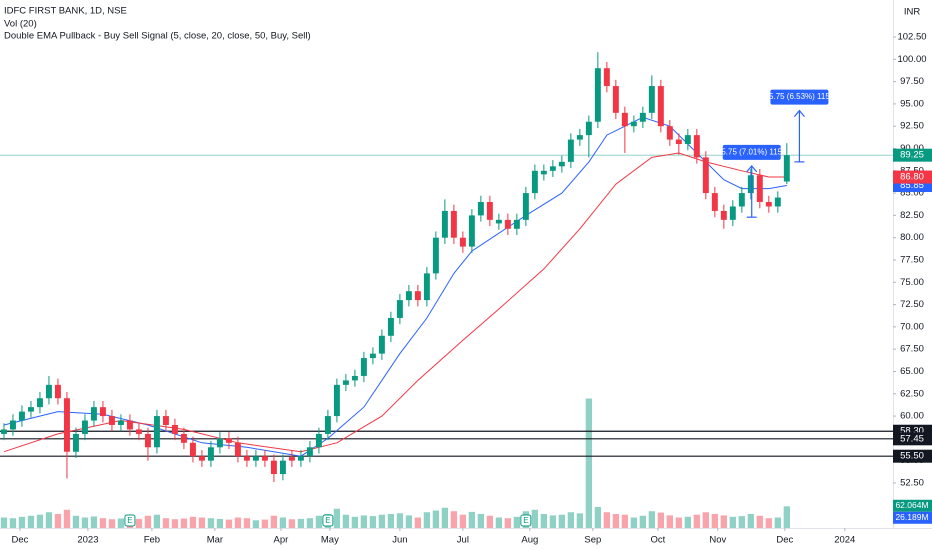 The image size is (932, 550). I want to click on y-tick-label: 75.00, so click(912, 282).